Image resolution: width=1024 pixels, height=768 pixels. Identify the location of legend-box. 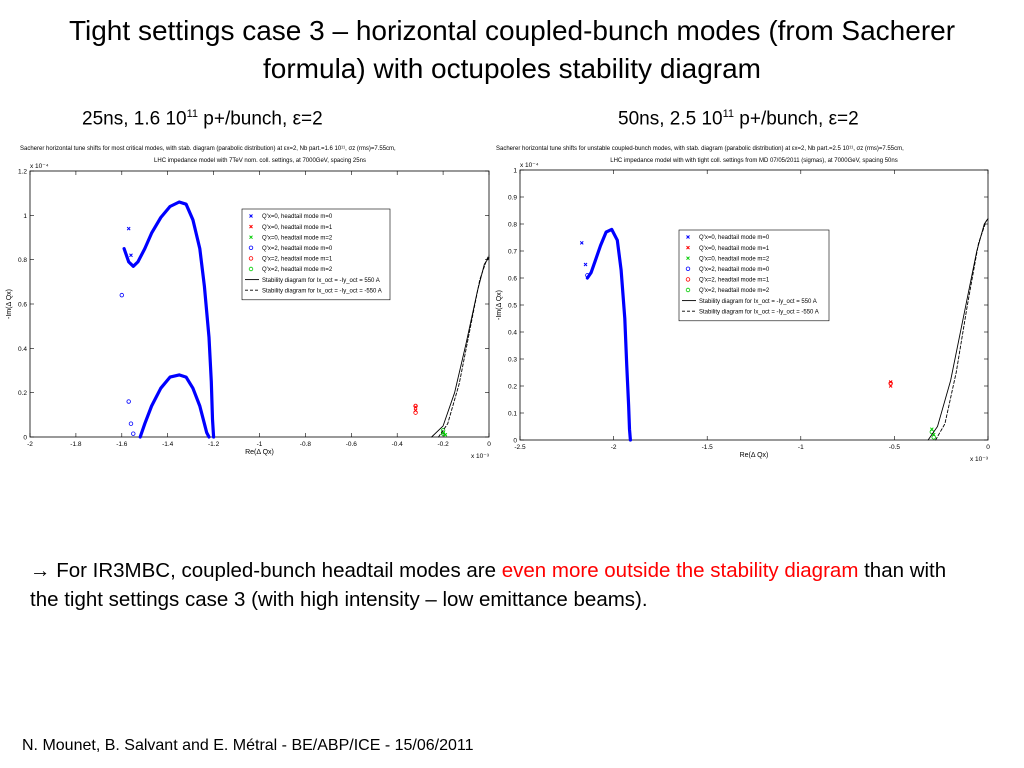
(316, 254).